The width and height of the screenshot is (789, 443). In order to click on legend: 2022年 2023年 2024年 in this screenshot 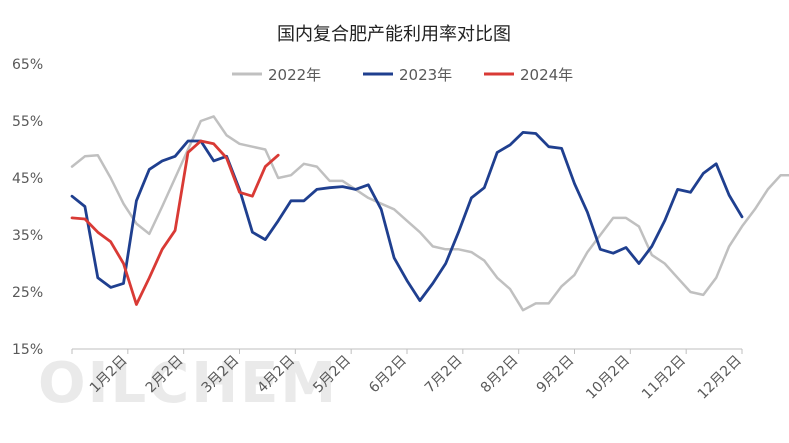, I will do `click(402, 75)`.